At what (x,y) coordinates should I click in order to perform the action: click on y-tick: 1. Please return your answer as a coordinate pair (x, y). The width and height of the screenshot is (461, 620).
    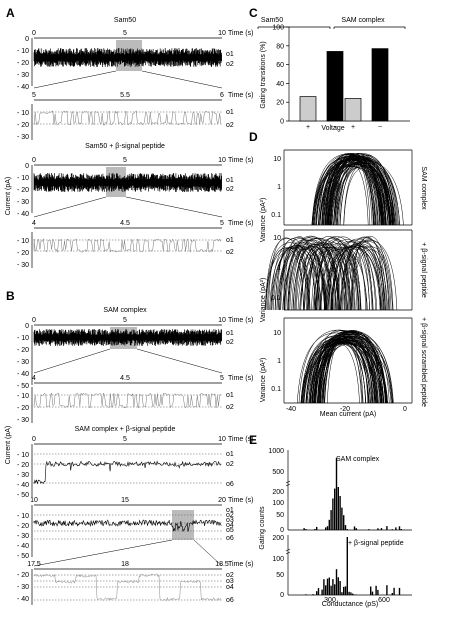
    Looking at the image, I should click on (279, 361).